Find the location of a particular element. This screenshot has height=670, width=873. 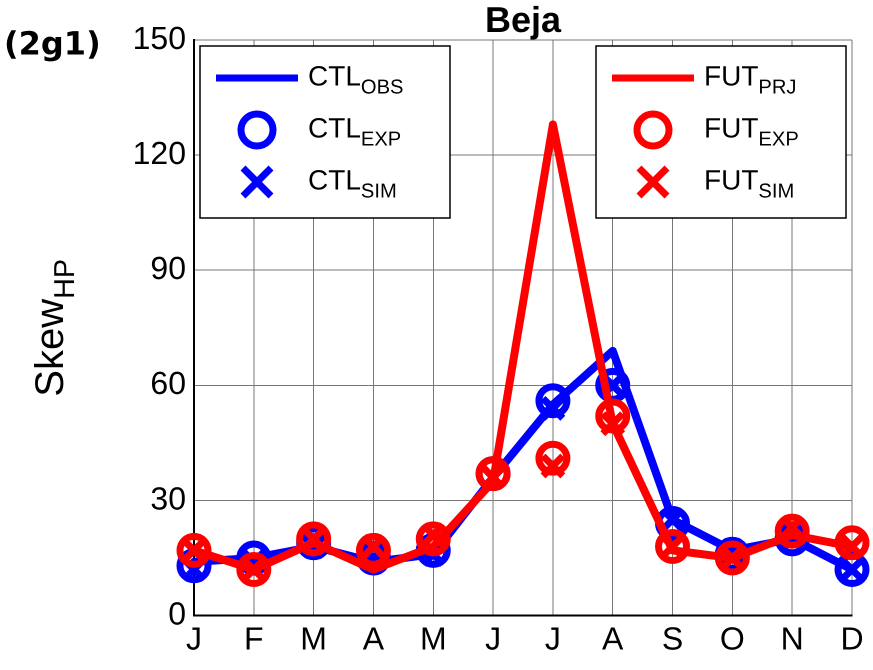

x-tick-label: D is located at coordinates (852, 638).